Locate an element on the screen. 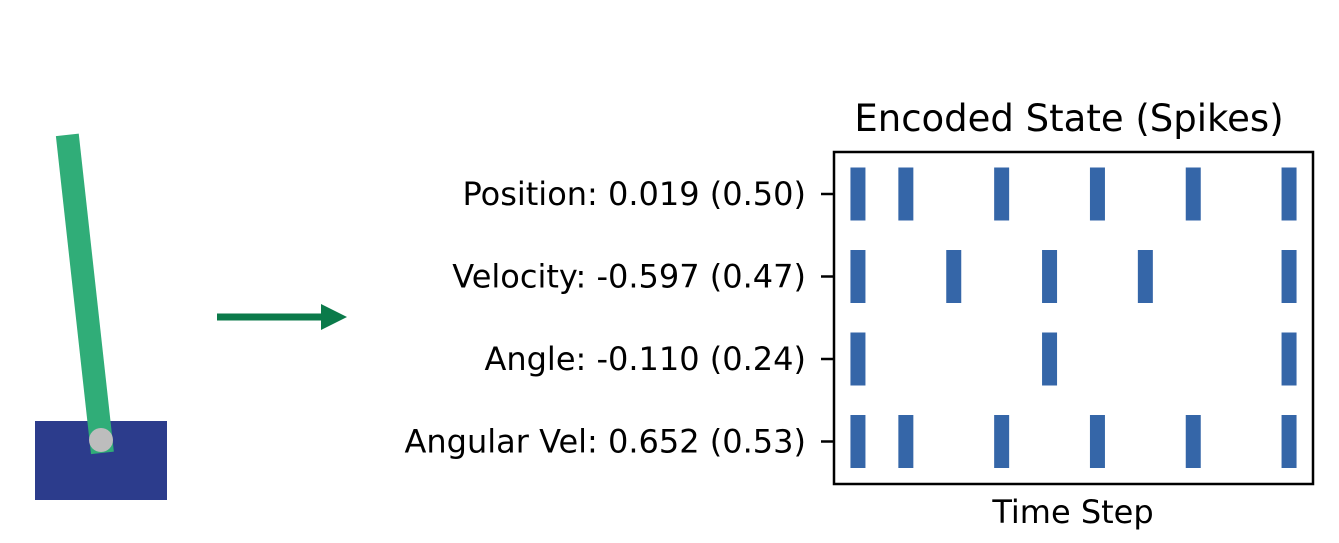  arrow-head is located at coordinates (334, 317).